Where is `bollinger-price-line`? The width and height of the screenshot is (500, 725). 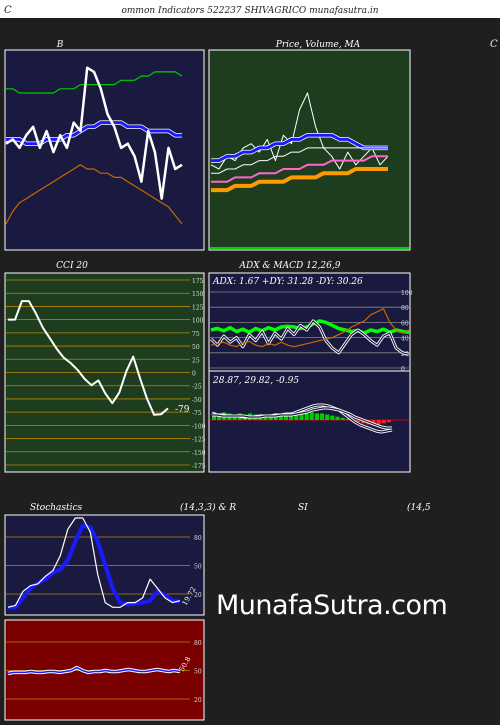
bollinger-price-line is located at coordinates (94, 133).